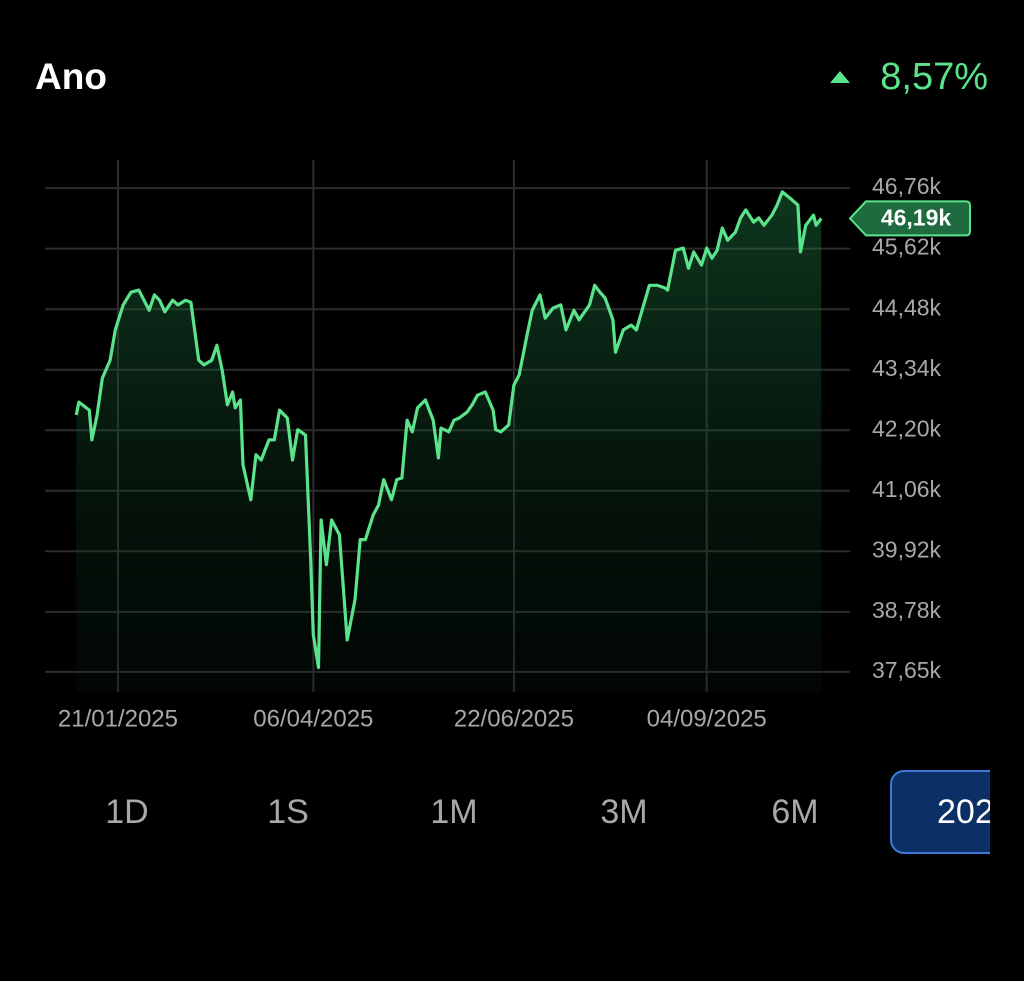 This screenshot has height=981, width=1024. I want to click on range-button: 1D, so click(127, 812).